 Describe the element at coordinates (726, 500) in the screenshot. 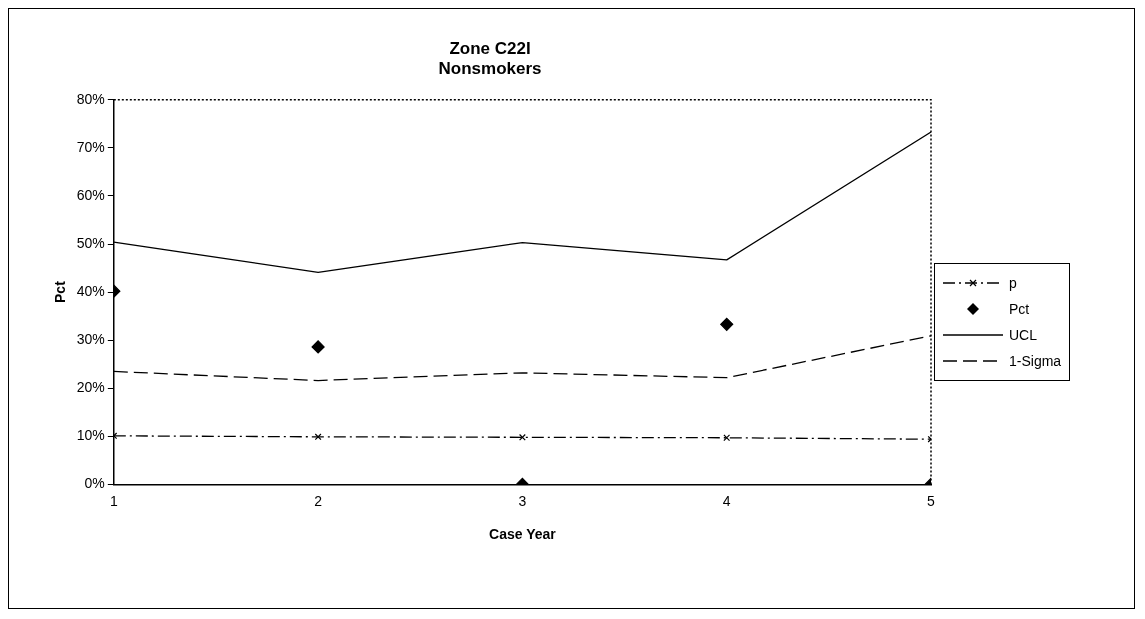

I see `x-tick-label: 4` at that location.